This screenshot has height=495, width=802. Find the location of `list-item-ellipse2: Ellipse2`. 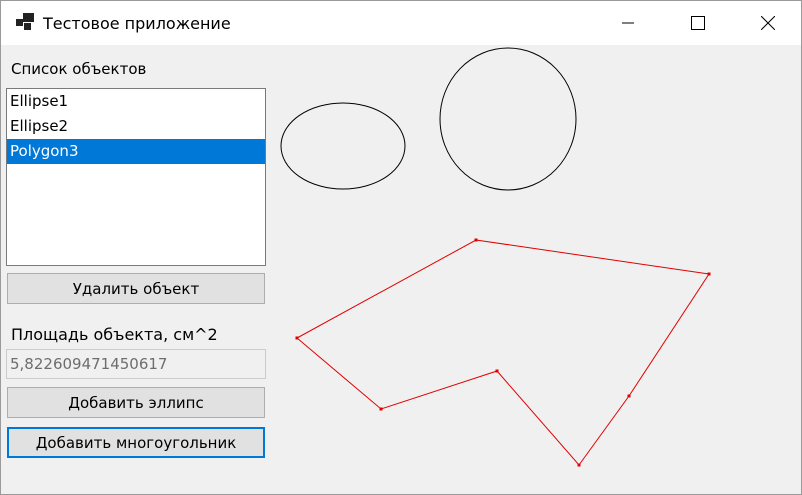

list-item-ellipse2: Ellipse2 is located at coordinates (39, 126).